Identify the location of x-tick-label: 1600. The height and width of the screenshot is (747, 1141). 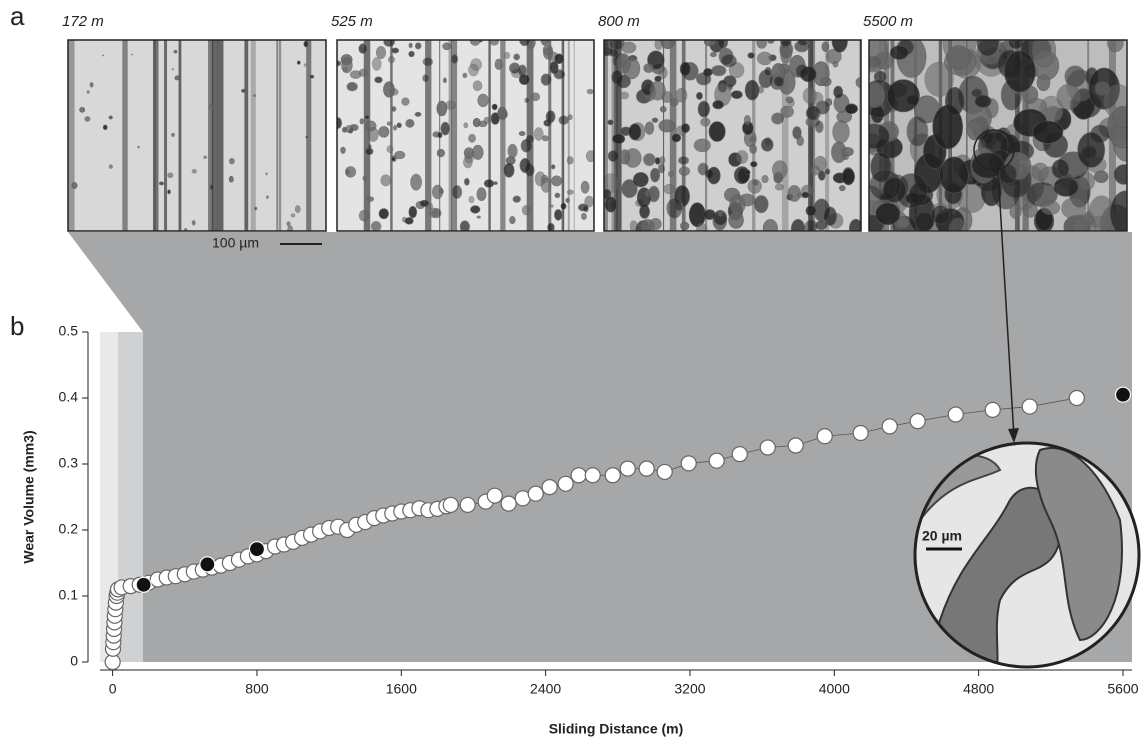
(401, 689).